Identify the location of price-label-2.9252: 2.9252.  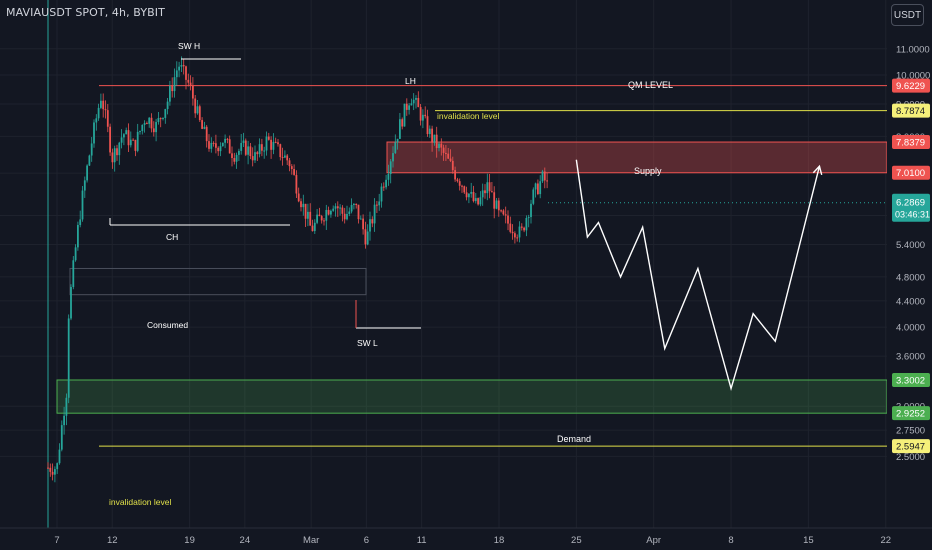
(911, 413).